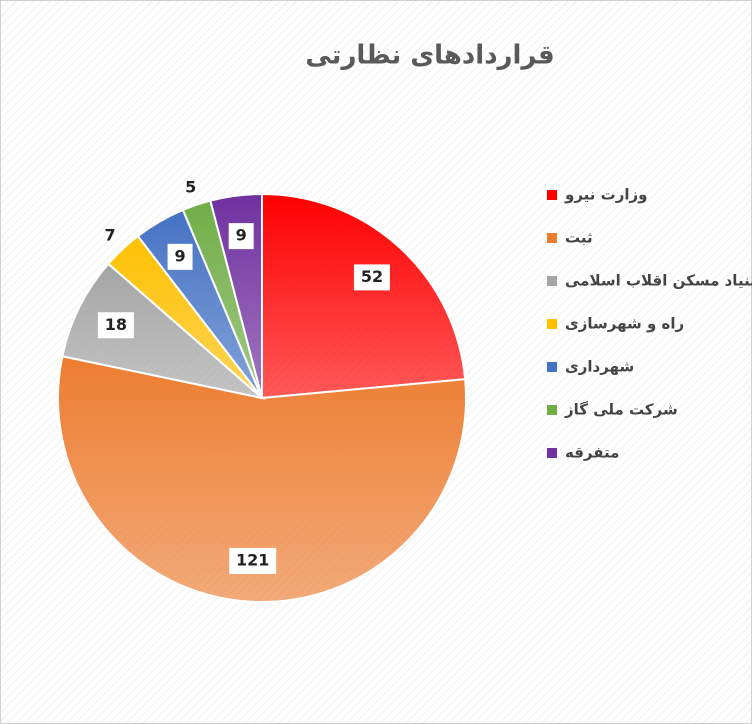 This screenshot has height=724, width=752. What do you see at coordinates (579, 238) in the screenshot?
I see `legend-label: ثبت` at bounding box center [579, 238].